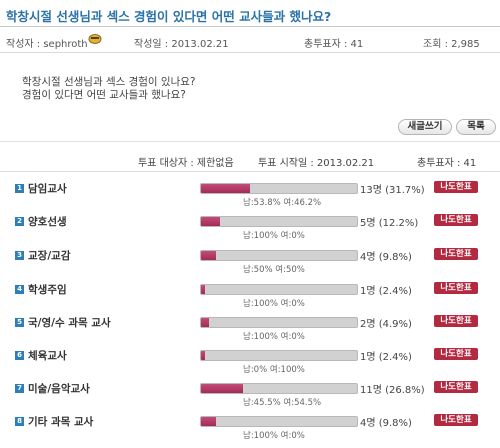 The image size is (500, 448). Describe the element at coordinates (104, 95) in the screenshot. I see `post-body-line: 경험이 있다면 어떤 교사들과 했나요?` at that location.